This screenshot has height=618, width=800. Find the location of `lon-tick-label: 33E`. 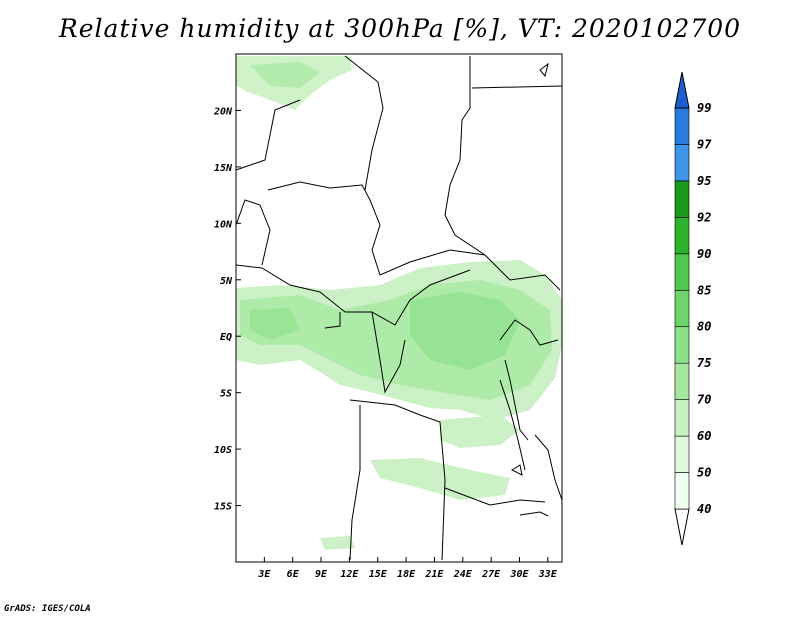

lon-tick-label: 33E is located at coordinates (548, 574).